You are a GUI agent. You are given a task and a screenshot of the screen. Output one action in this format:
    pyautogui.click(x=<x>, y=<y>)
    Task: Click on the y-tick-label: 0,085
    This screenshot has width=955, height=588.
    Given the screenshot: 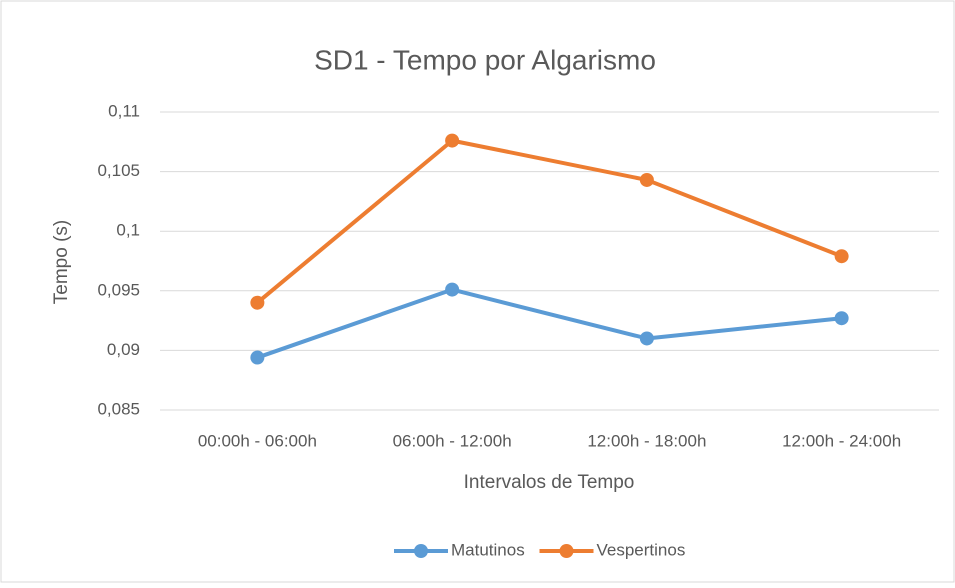 What is the action you would take?
    pyautogui.click(x=118, y=408)
    